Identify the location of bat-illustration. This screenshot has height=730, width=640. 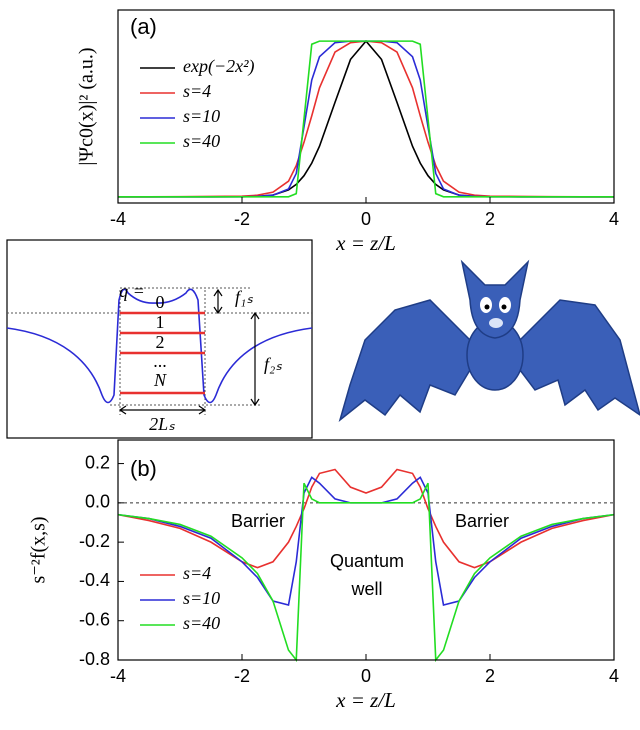
(489, 341).